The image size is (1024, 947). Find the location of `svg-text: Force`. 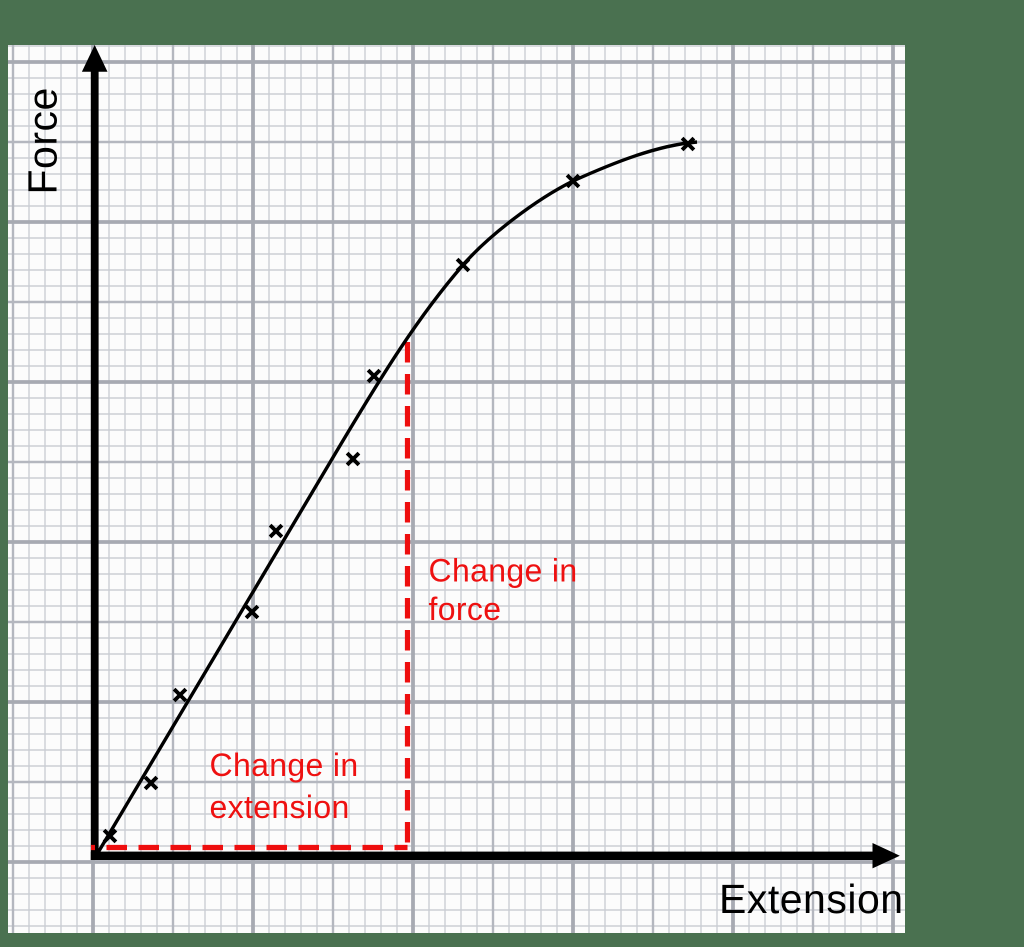

svg-text: Force is located at coordinates (43, 140).